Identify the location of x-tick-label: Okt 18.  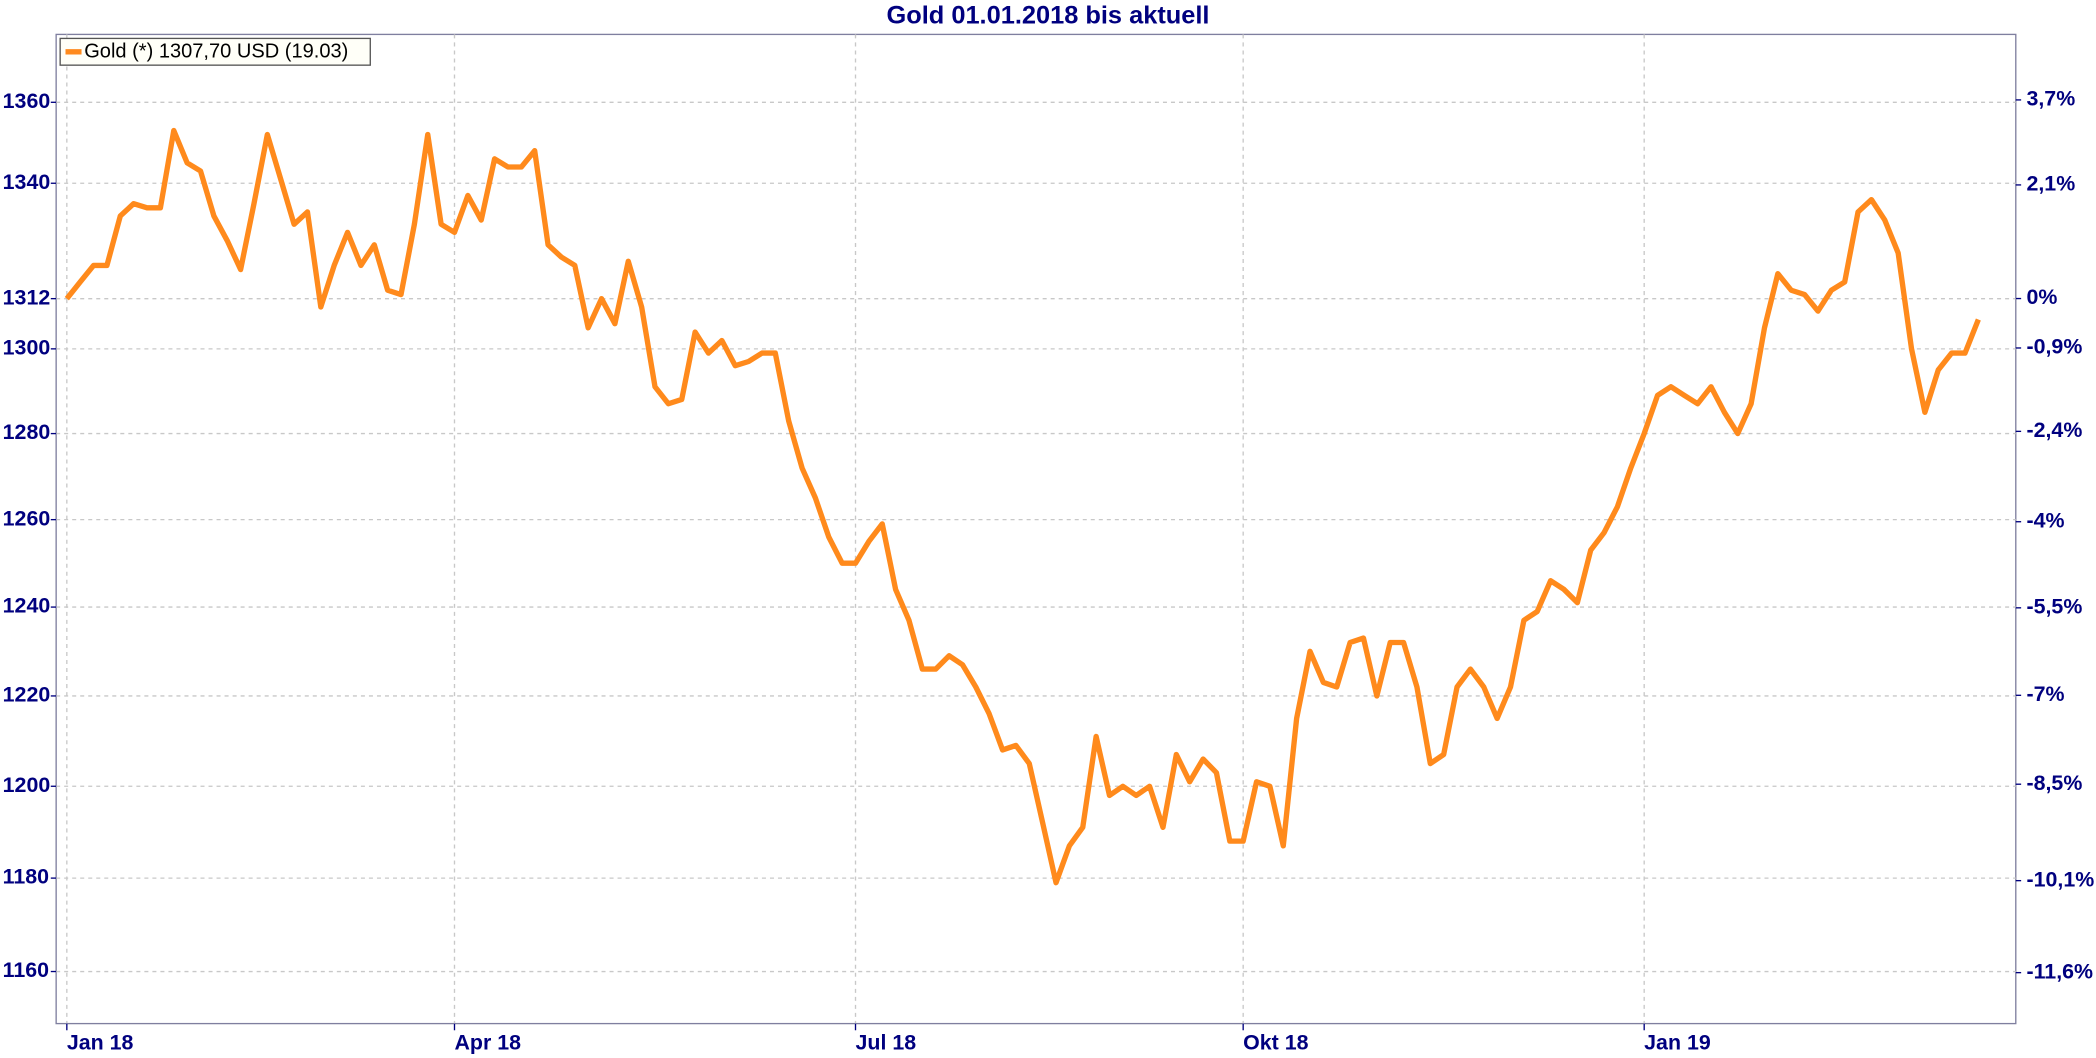
(1275, 1042).